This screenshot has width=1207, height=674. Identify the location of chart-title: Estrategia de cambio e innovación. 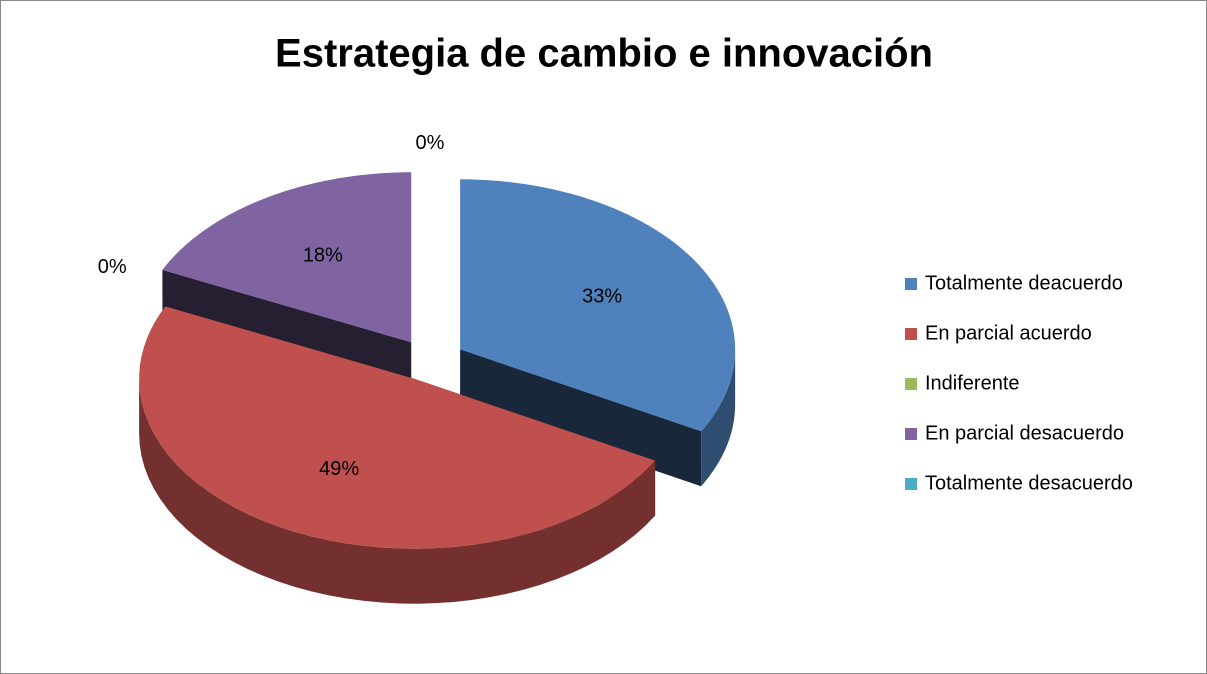
(604, 54).